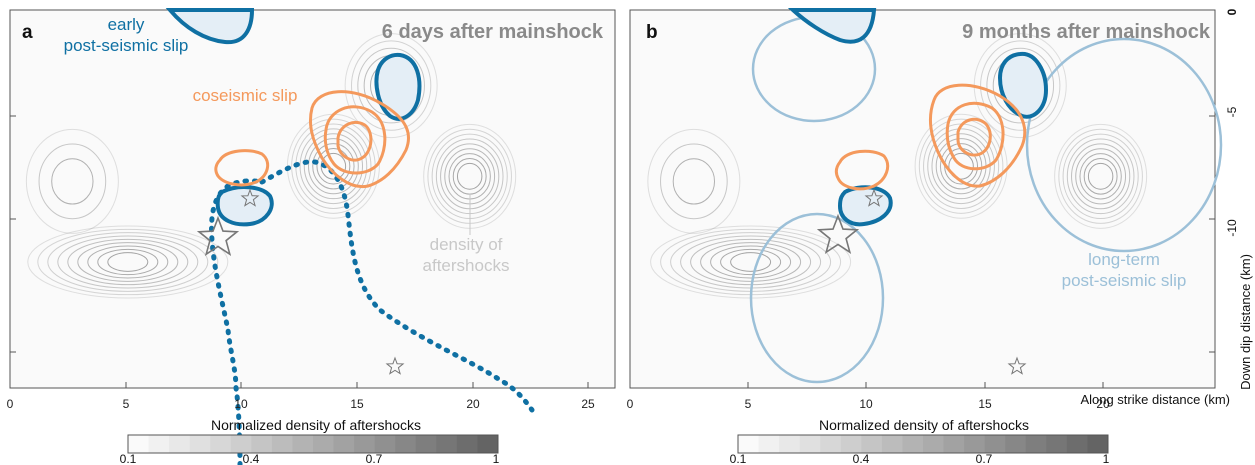 The image size is (1255, 465). Describe the element at coordinates (868, 396) in the screenshot. I see `panel-b-x-axis: 0 5 10 15 20` at that location.